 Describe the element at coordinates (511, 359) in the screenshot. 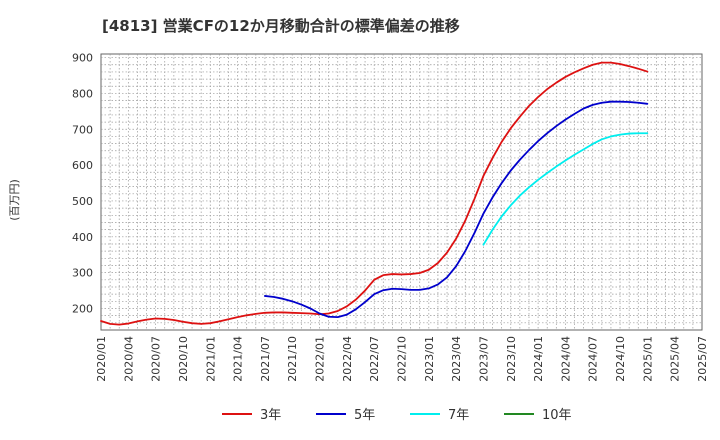

I see `x-tick-label: 2023/10` at that location.